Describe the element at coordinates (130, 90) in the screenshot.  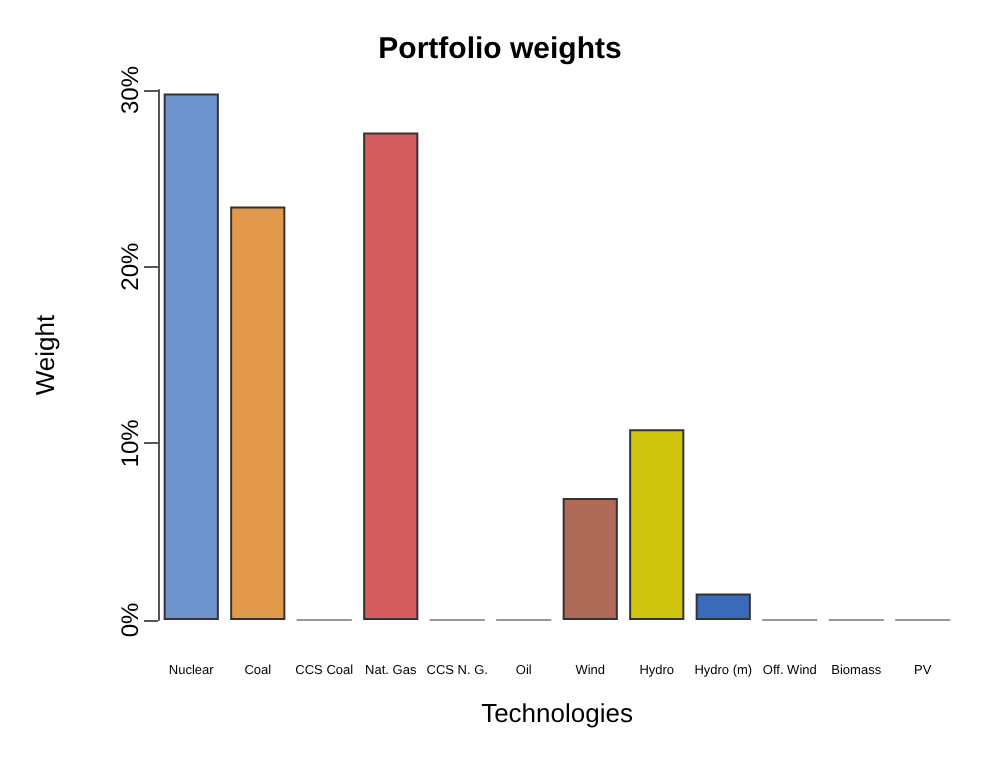
I see `y-tick-label: 30%` at that location.